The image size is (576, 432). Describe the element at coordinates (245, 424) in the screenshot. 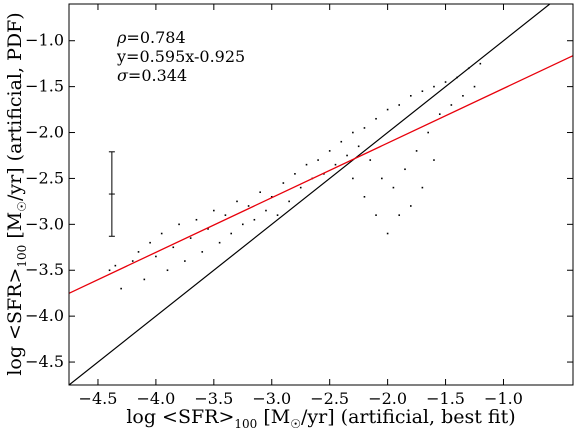

I see `x-label-sub1: 100` at that location.